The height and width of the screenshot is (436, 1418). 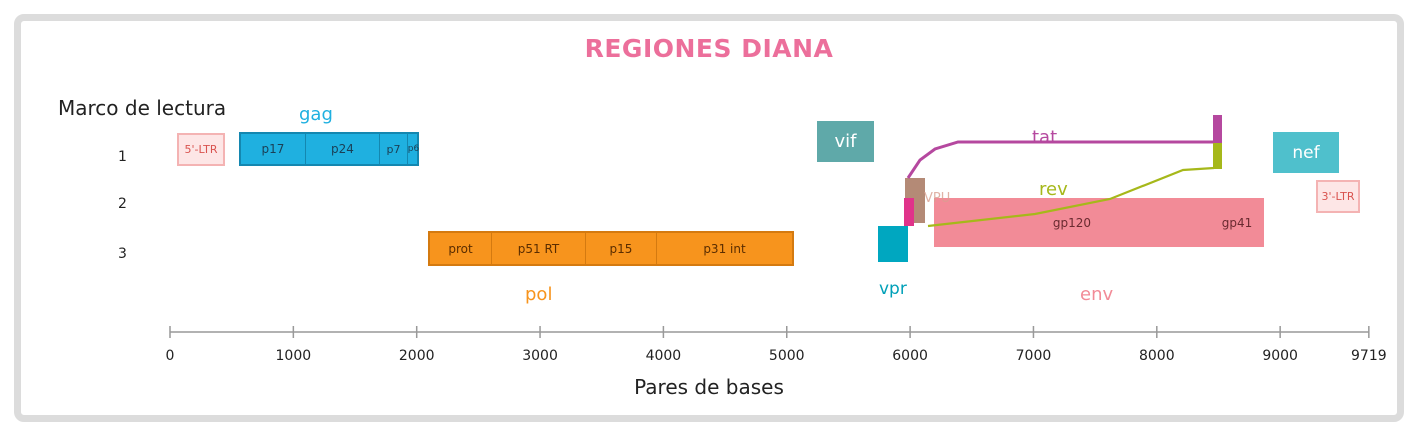 What do you see at coordinates (1237, 222) in the screenshot?
I see `env-segment-gp41: gp41` at bounding box center [1237, 222].